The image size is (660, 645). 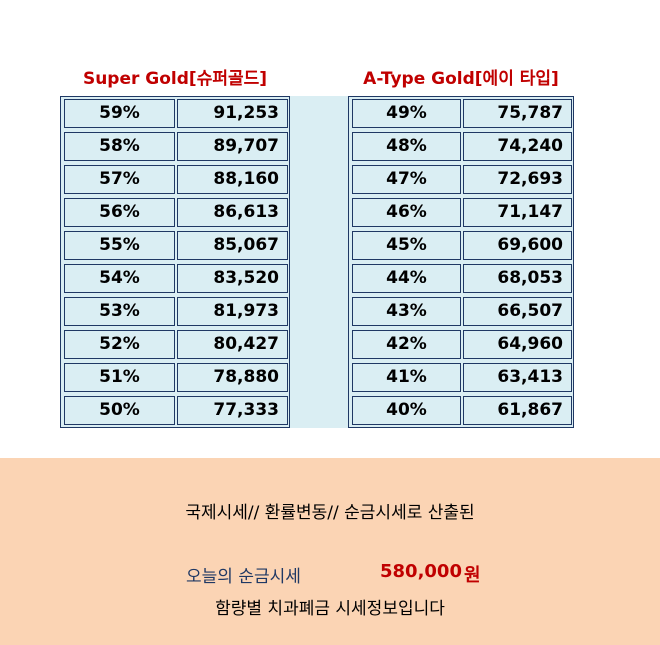 I want to click on price-cell: 89,707, so click(x=232, y=146).